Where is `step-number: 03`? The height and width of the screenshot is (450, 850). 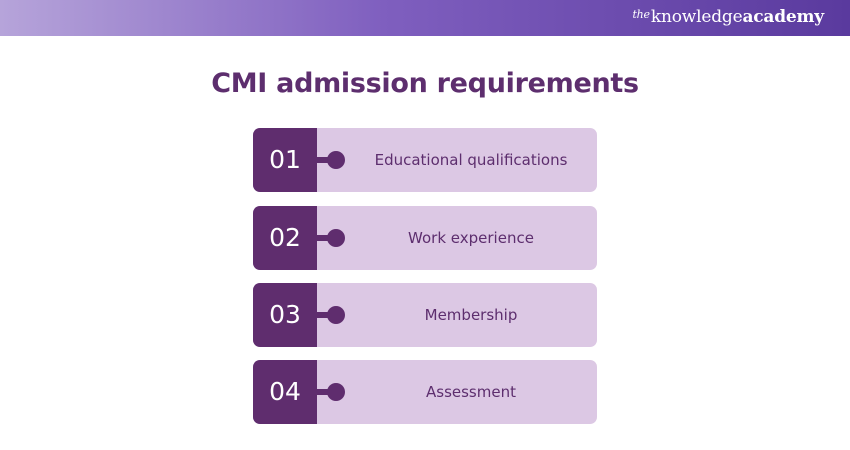 step-number: 03 is located at coordinates (285, 314).